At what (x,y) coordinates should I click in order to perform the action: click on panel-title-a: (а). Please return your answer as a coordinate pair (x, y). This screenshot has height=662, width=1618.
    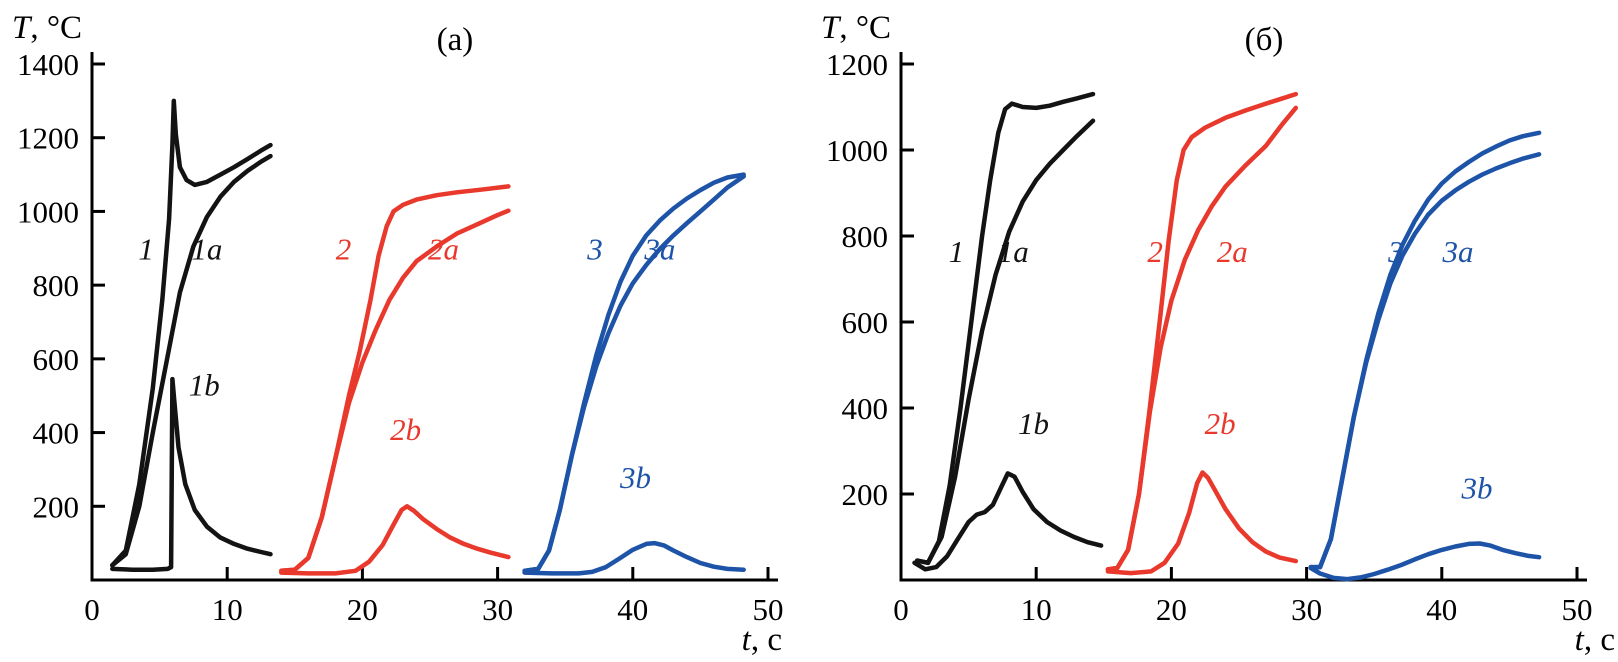
    Looking at the image, I should click on (455, 40).